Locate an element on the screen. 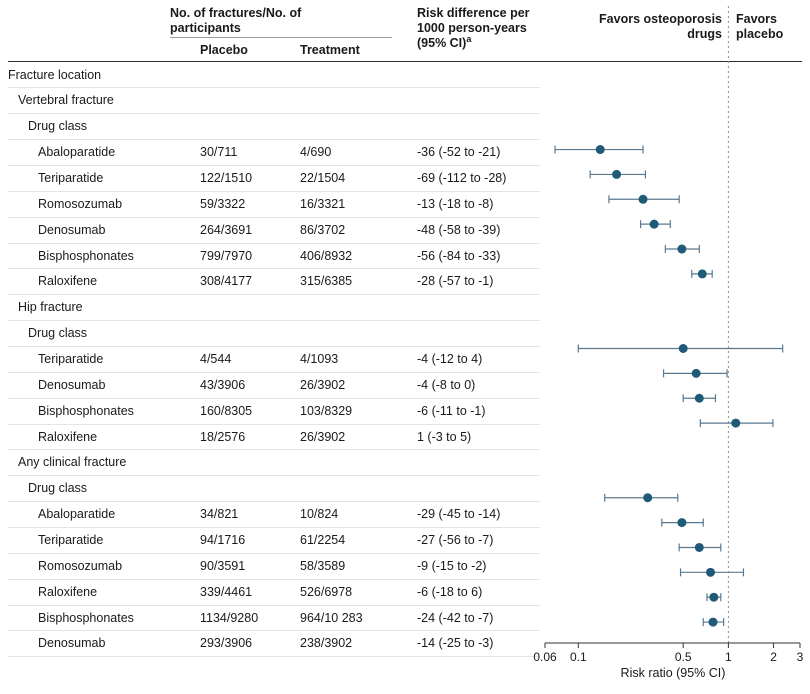 The width and height of the screenshot is (810, 694). placebo-value: 293/3906 is located at coordinates (226, 643).